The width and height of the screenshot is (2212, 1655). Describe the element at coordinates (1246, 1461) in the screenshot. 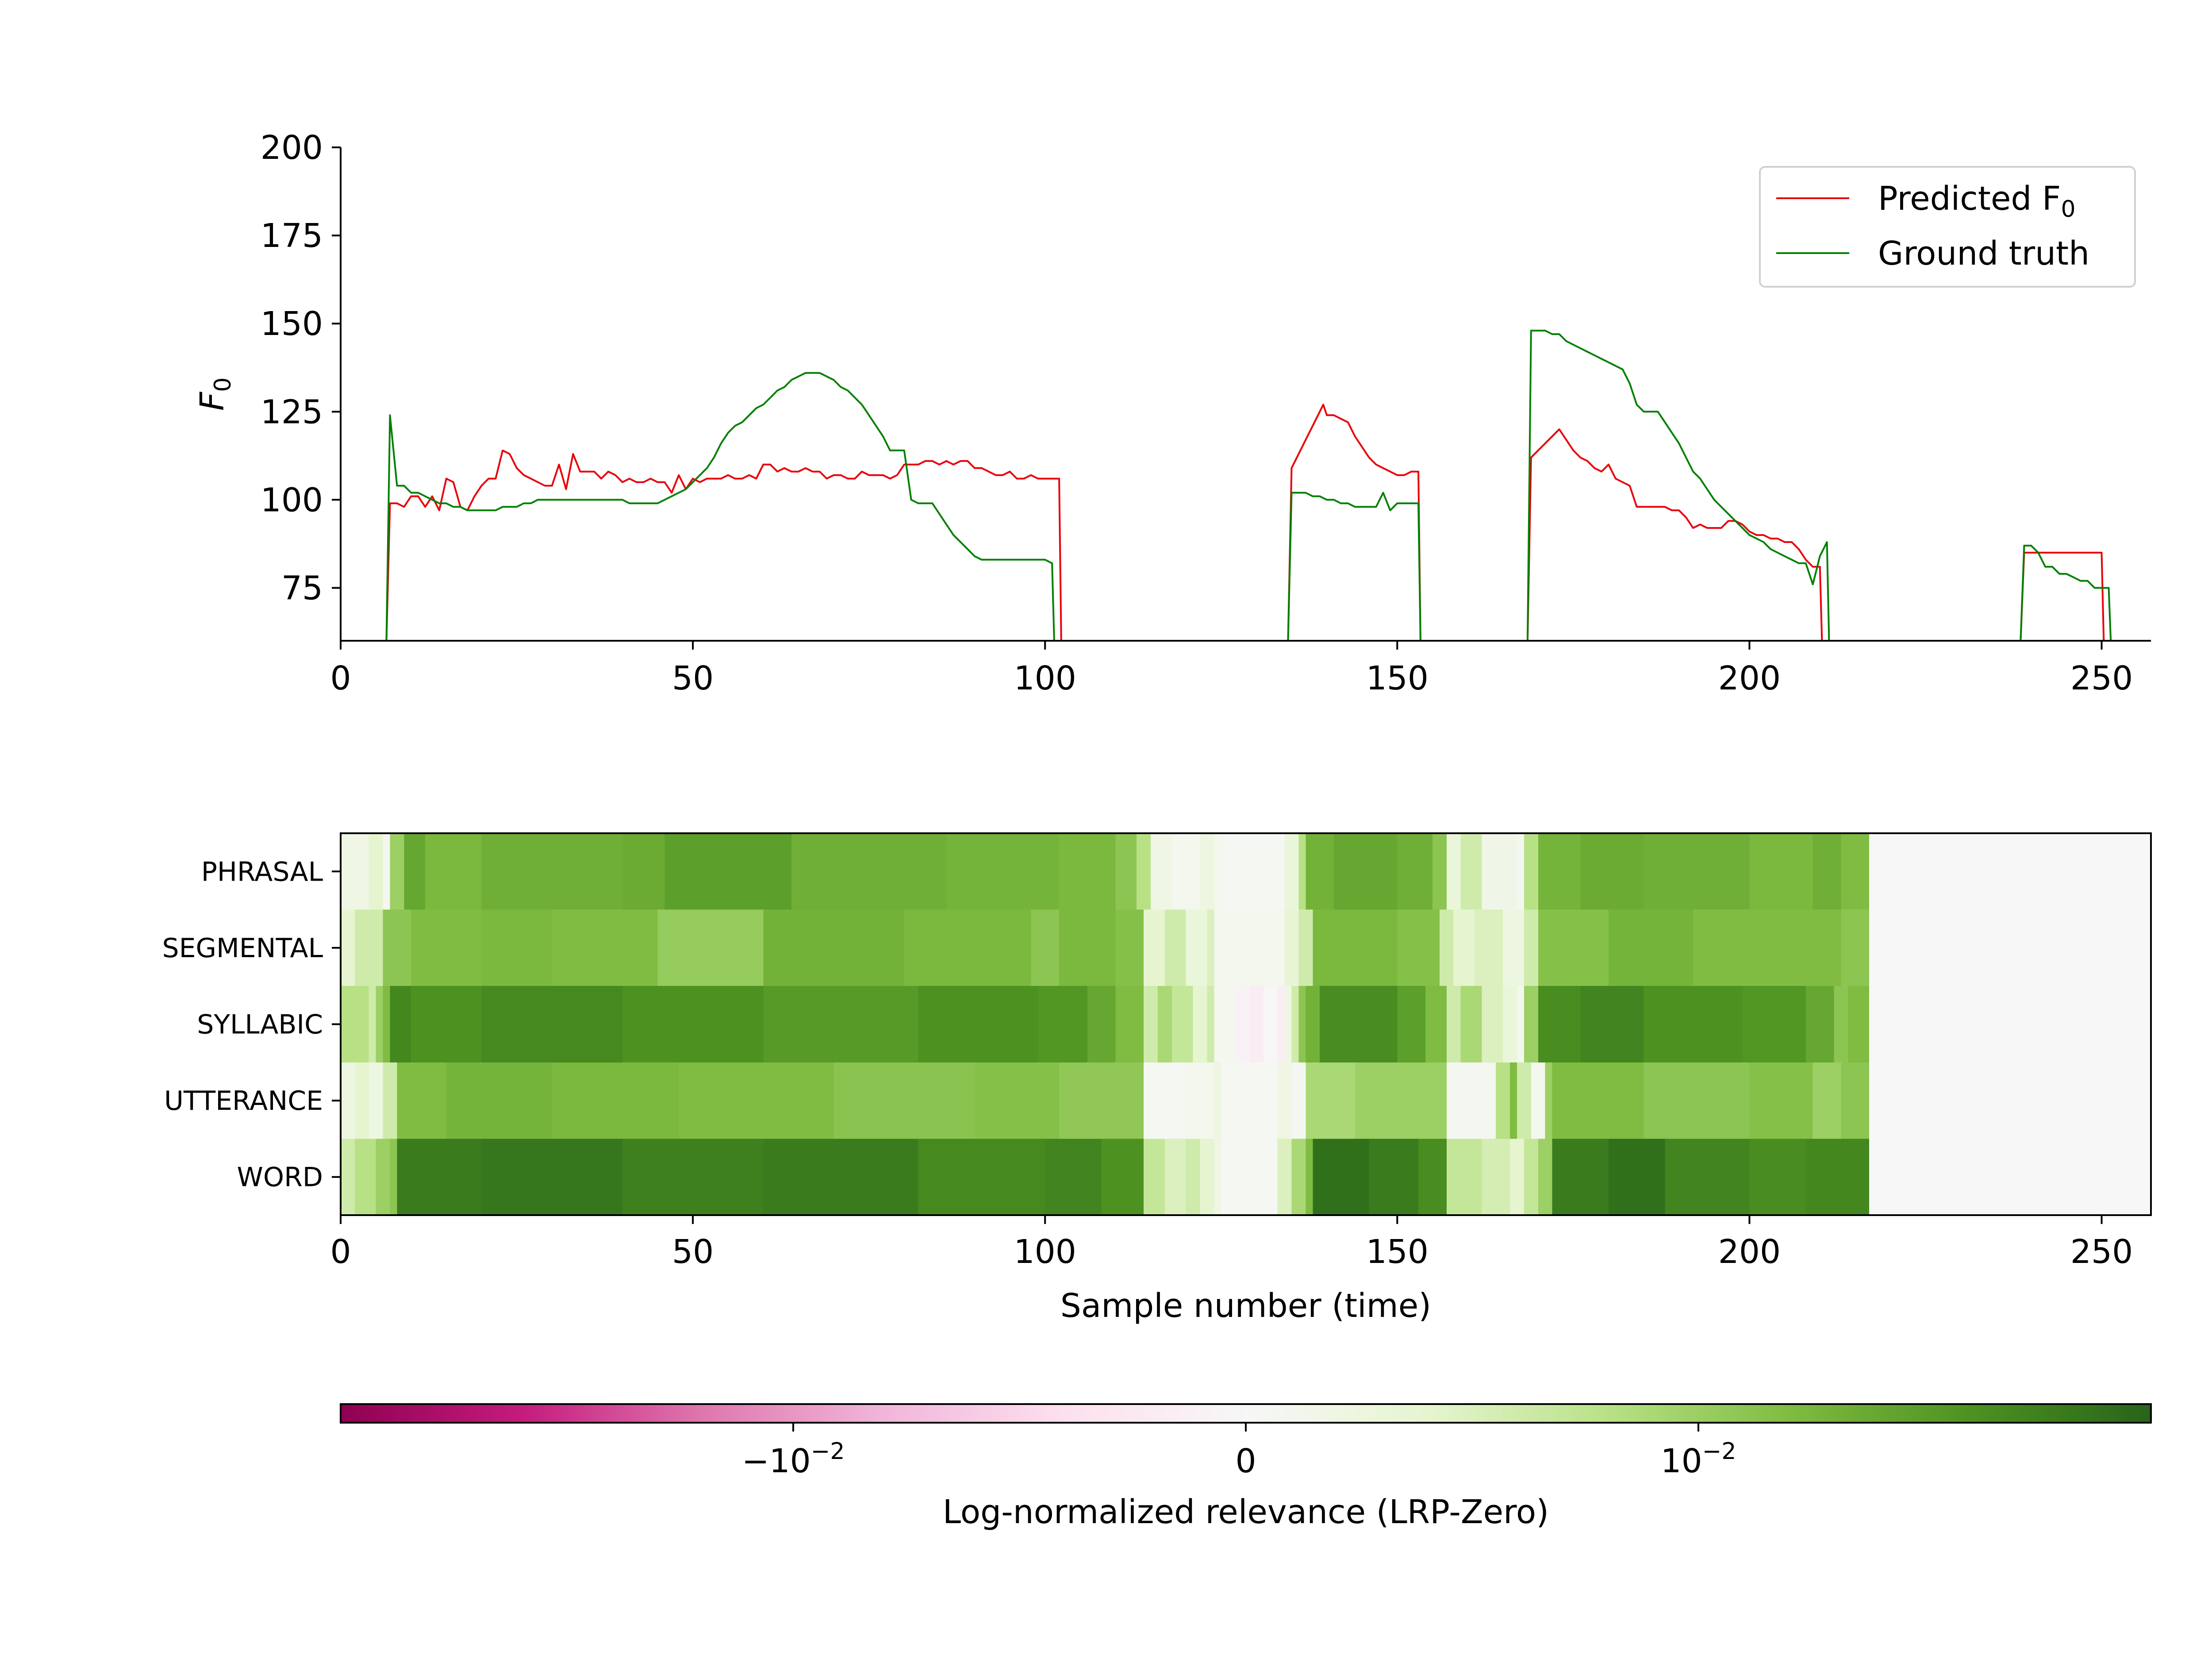

I see `colorbar-tick-base: 0` at that location.